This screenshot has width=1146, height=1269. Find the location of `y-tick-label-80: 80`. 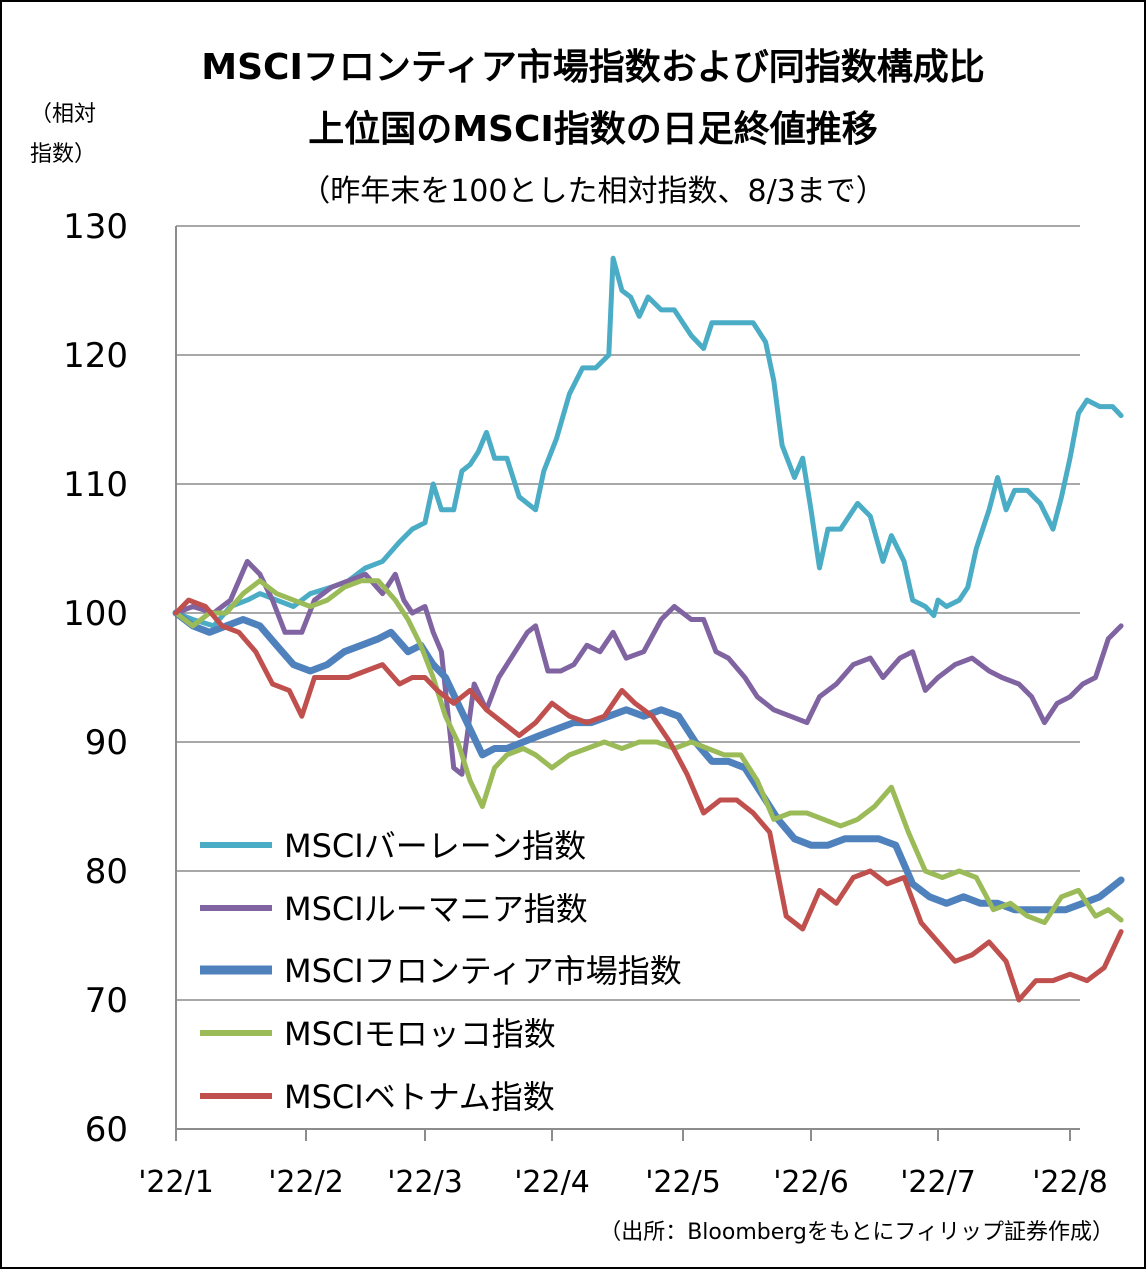

y-tick-label-80: 80 is located at coordinates (106, 872).